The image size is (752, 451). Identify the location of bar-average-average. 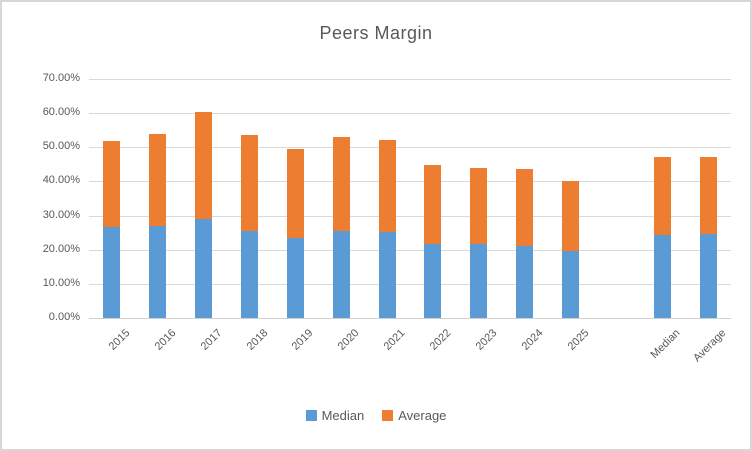
(708, 195).